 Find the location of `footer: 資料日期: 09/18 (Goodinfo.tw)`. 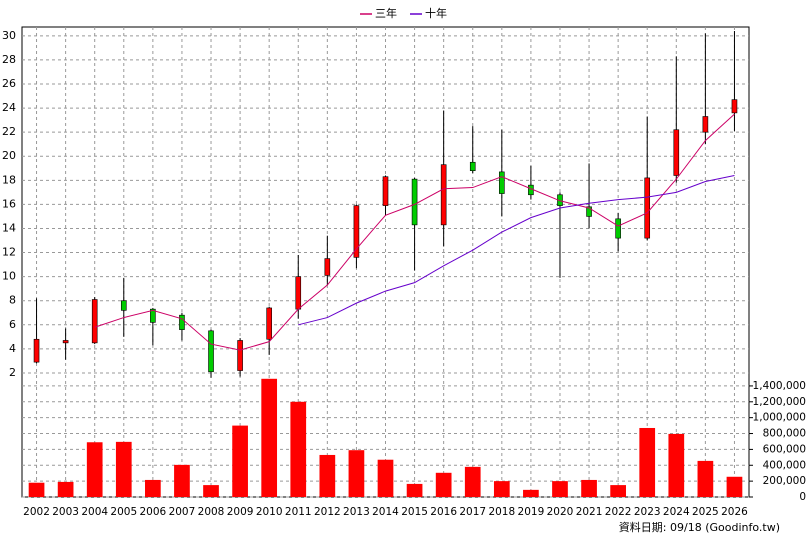

footer: 資料日期: 09/18 (Goodinfo.tw) is located at coordinates (699, 527).